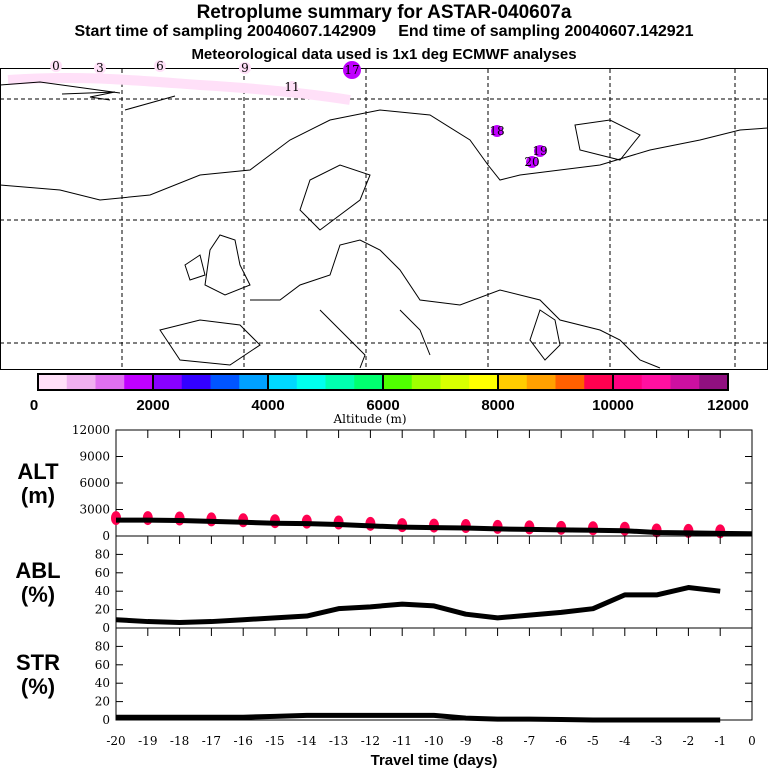 This screenshot has width=768, height=768. What do you see at coordinates (402, 741) in the screenshot?
I see `x-tick-label: -11` at bounding box center [402, 741].